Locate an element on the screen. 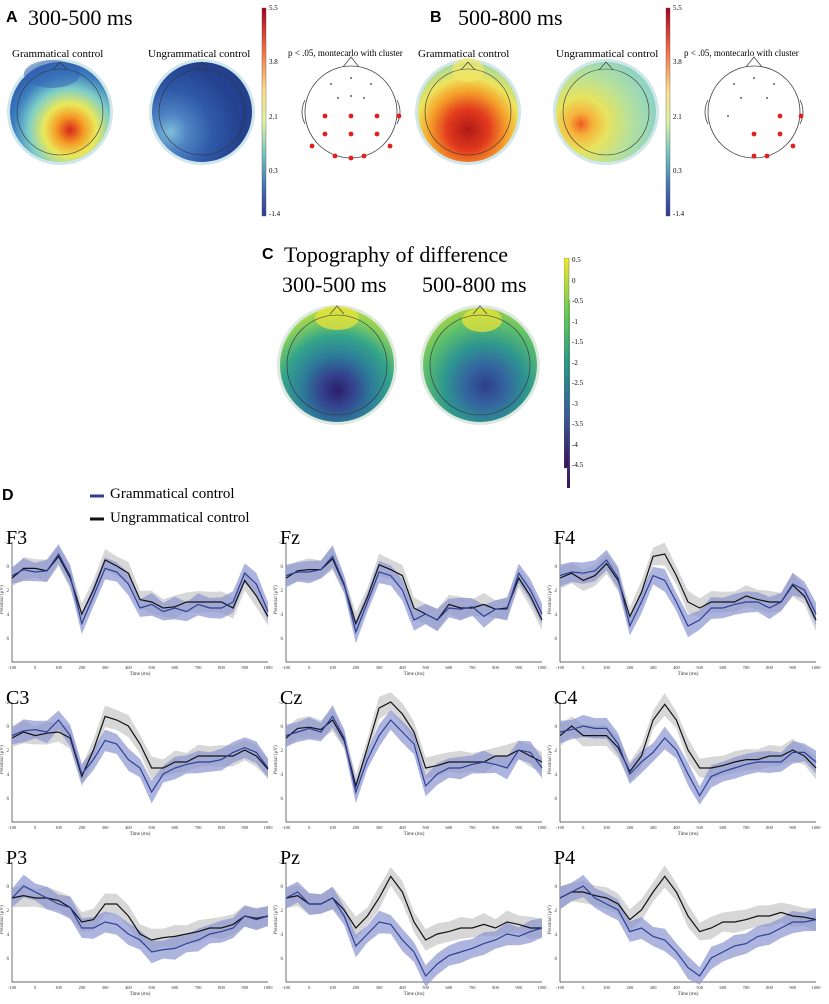  panel-b-title: 500-800 ms is located at coordinates (510, 17).